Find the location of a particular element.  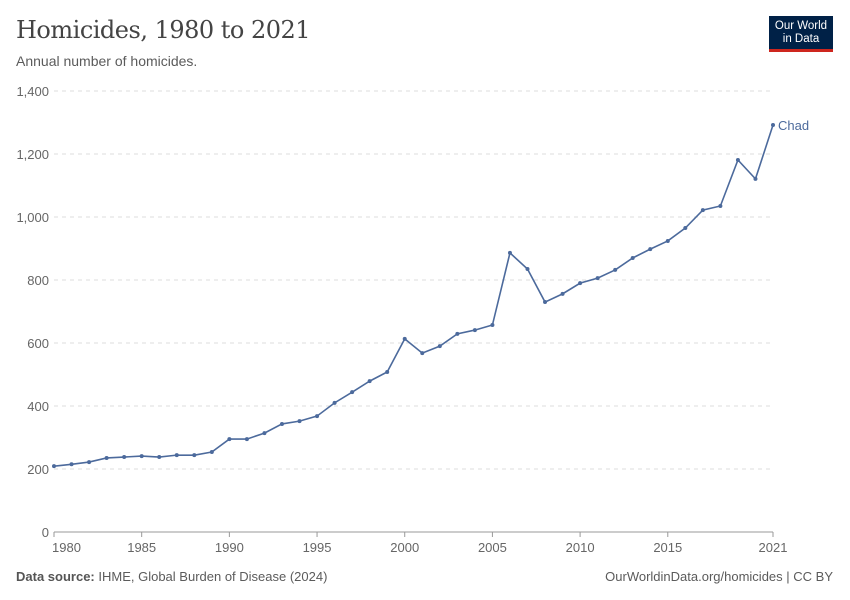

x-tick-label: 2021 is located at coordinates (773, 547).